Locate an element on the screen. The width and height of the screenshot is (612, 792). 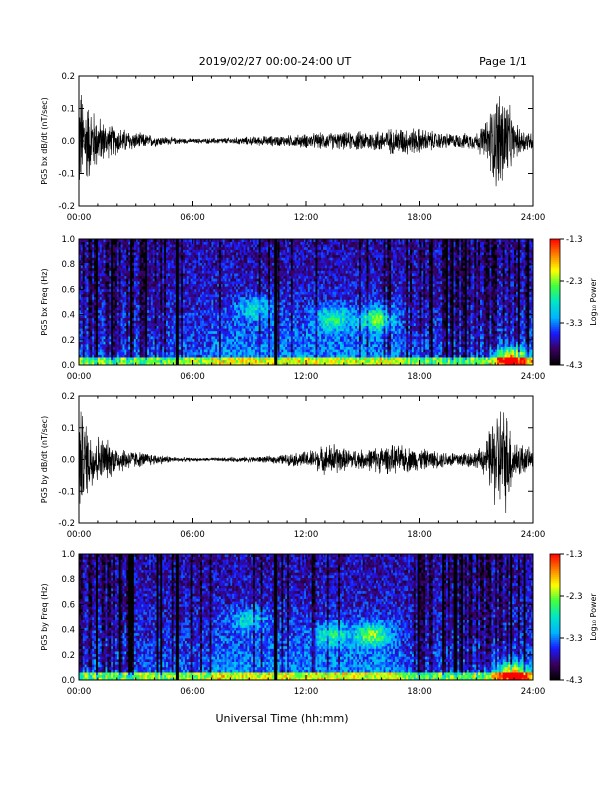
y-axis-label: PG5 by dB/dt (nT/sec) is located at coordinates (44, 459).